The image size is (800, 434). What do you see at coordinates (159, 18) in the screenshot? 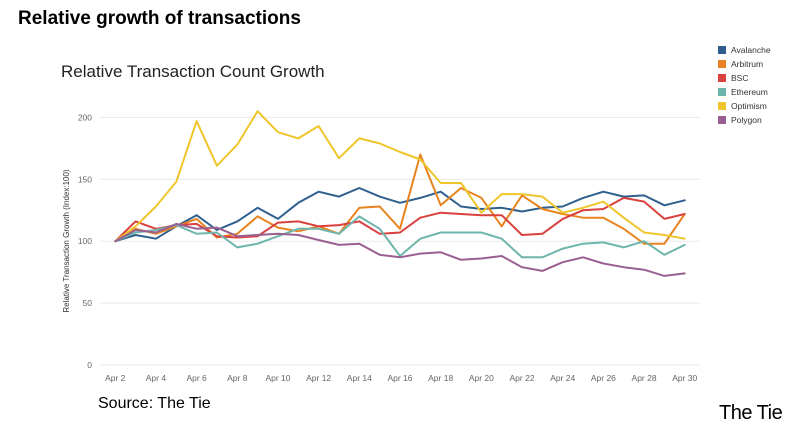
I see `page-title: Relative growth of transactions` at bounding box center [159, 18].